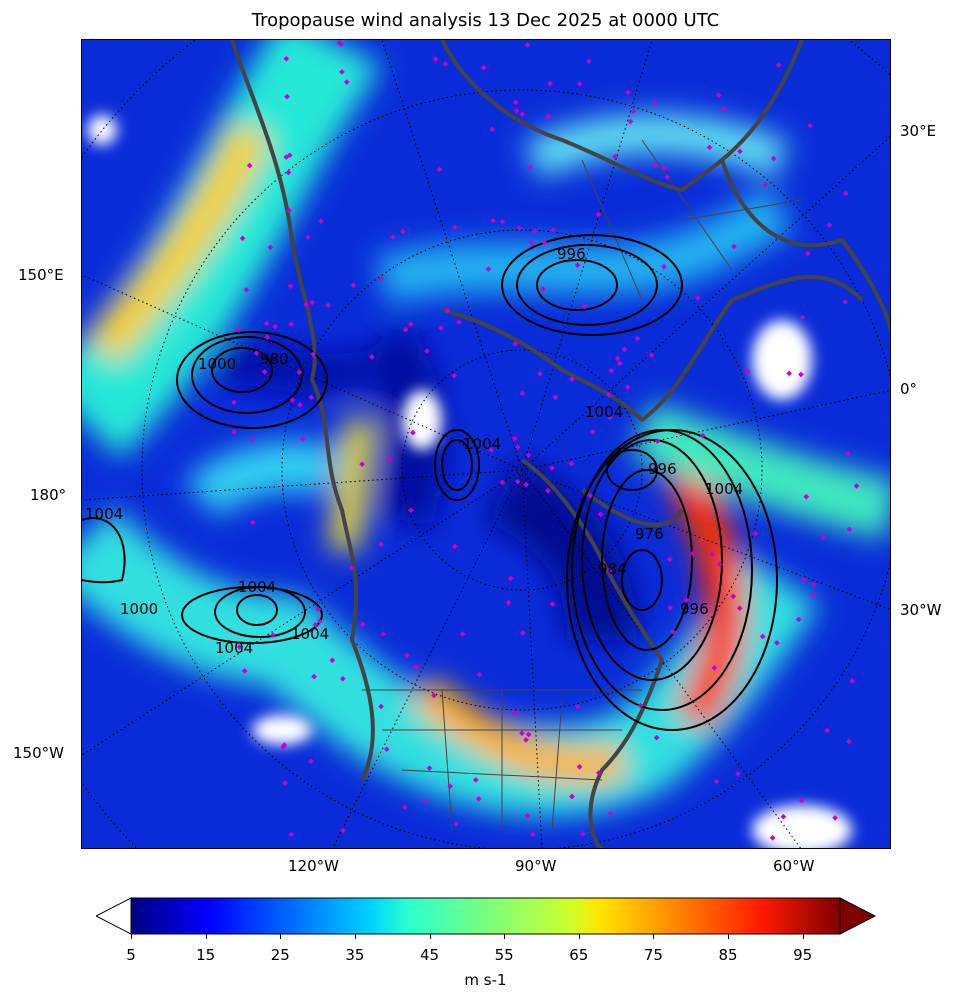  What do you see at coordinates (921, 610) in the screenshot?
I see `lon-label-30w: 30°W` at bounding box center [921, 610].